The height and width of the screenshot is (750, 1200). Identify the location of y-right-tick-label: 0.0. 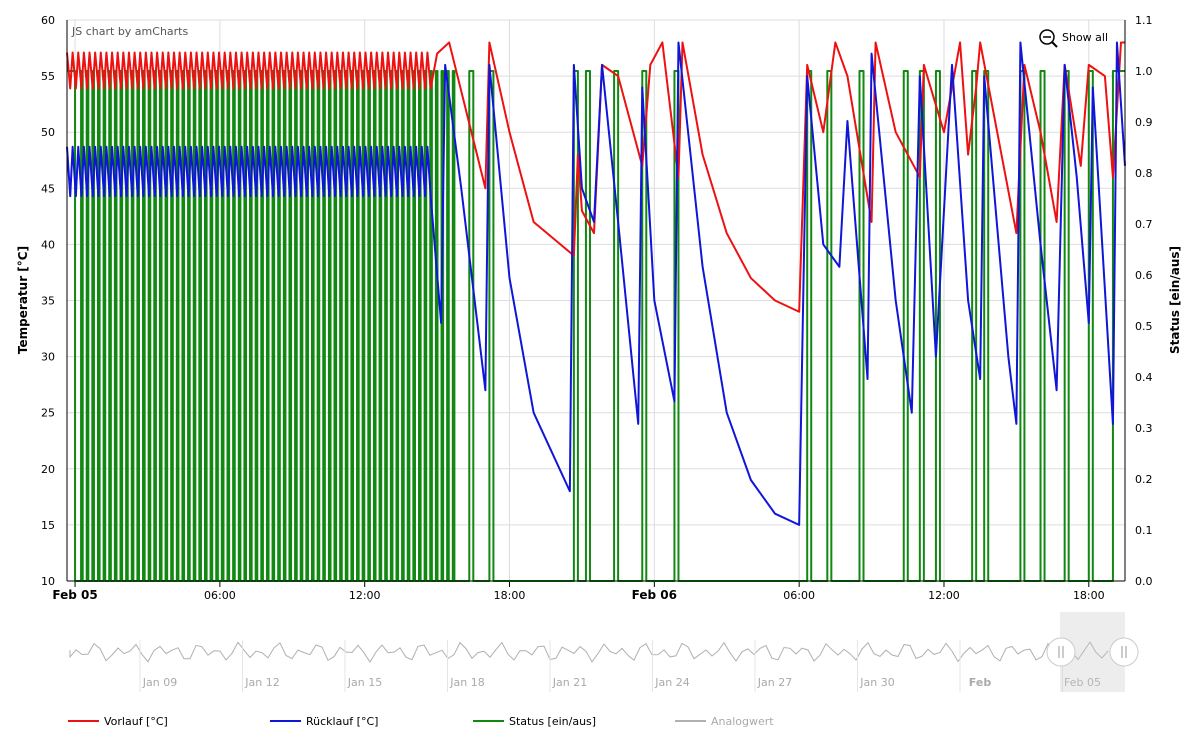
(1144, 581).